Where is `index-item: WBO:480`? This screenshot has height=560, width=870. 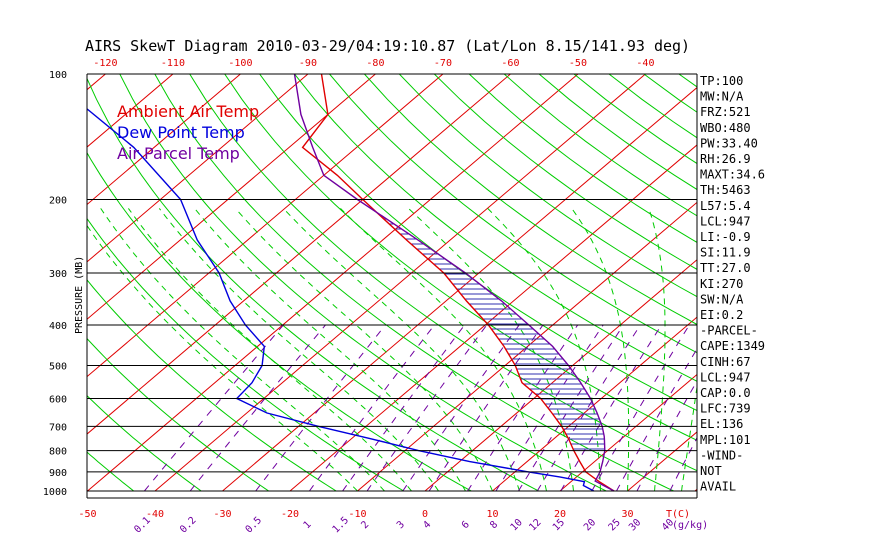 index-item: WBO:480 is located at coordinates (725, 128).